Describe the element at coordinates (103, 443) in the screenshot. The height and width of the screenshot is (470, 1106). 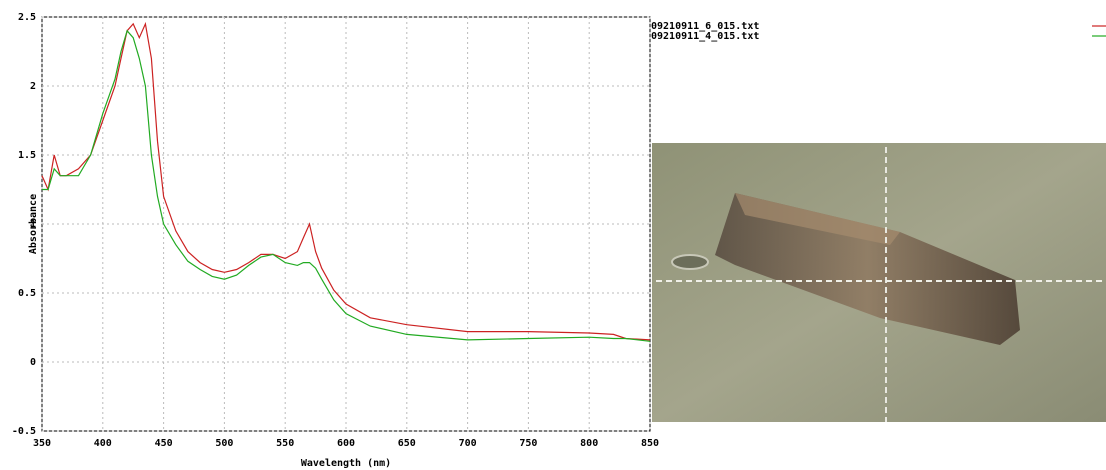
I see `x-tick-label: 400` at that location.